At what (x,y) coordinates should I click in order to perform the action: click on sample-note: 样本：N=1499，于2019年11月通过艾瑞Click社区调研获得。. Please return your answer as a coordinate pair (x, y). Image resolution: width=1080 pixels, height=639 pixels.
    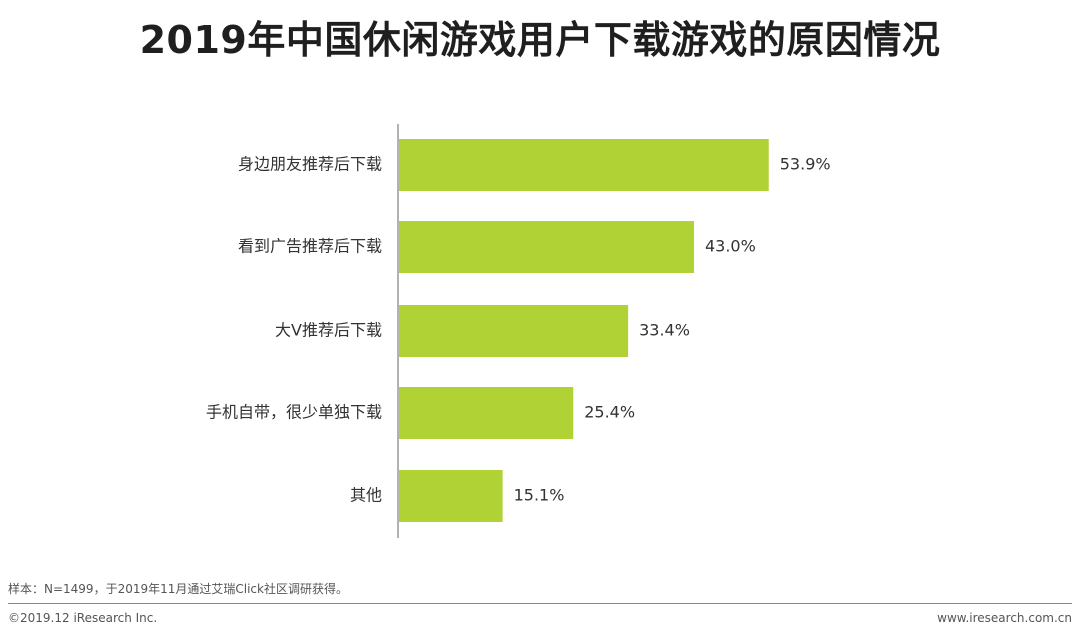
    Looking at the image, I should click on (178, 589).